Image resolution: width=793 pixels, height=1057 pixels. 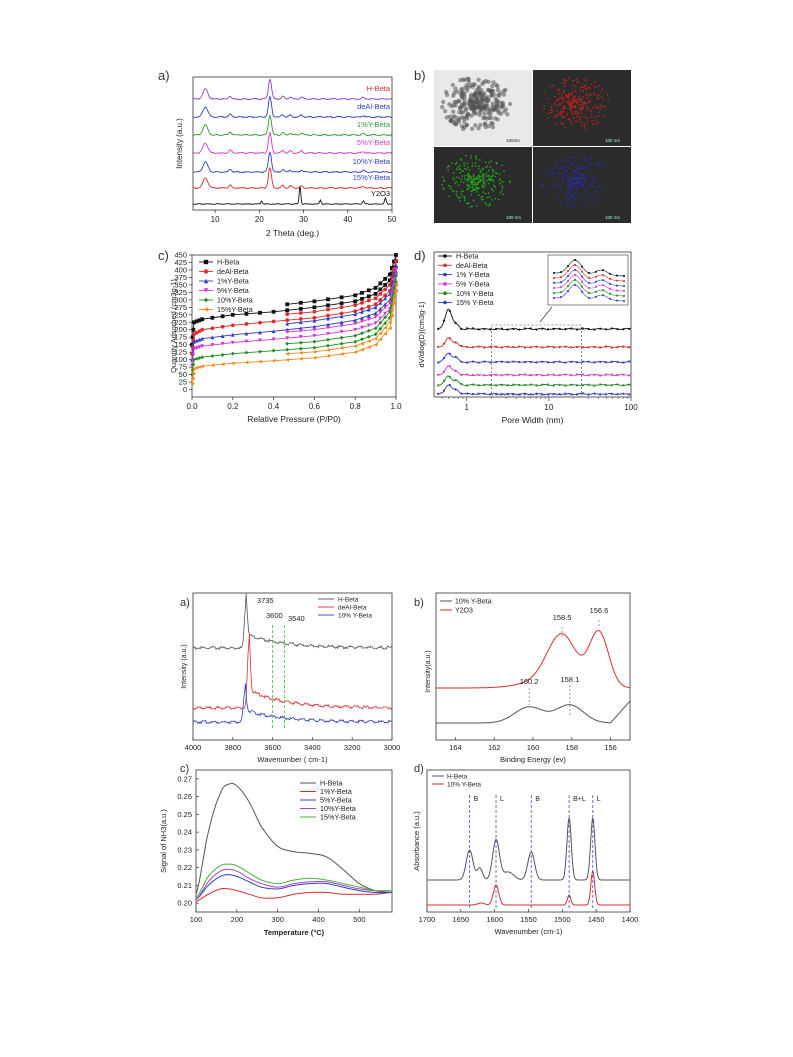 I want to click on x-tick-label: 1600, so click(x=494, y=919).